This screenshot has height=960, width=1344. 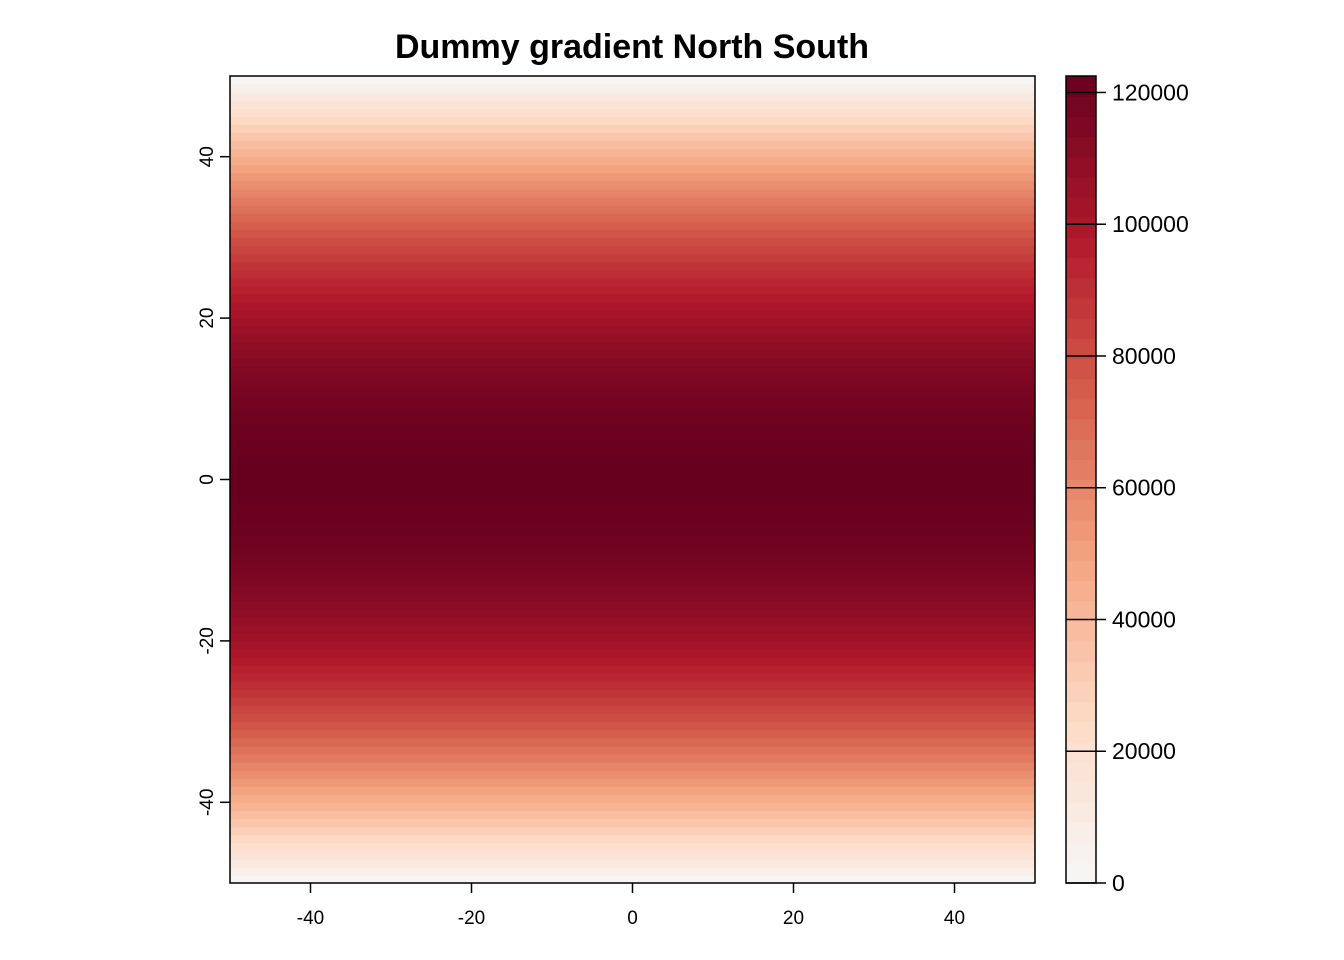 I want to click on colorbar-tick-label: 60000, so click(x=1144, y=488).